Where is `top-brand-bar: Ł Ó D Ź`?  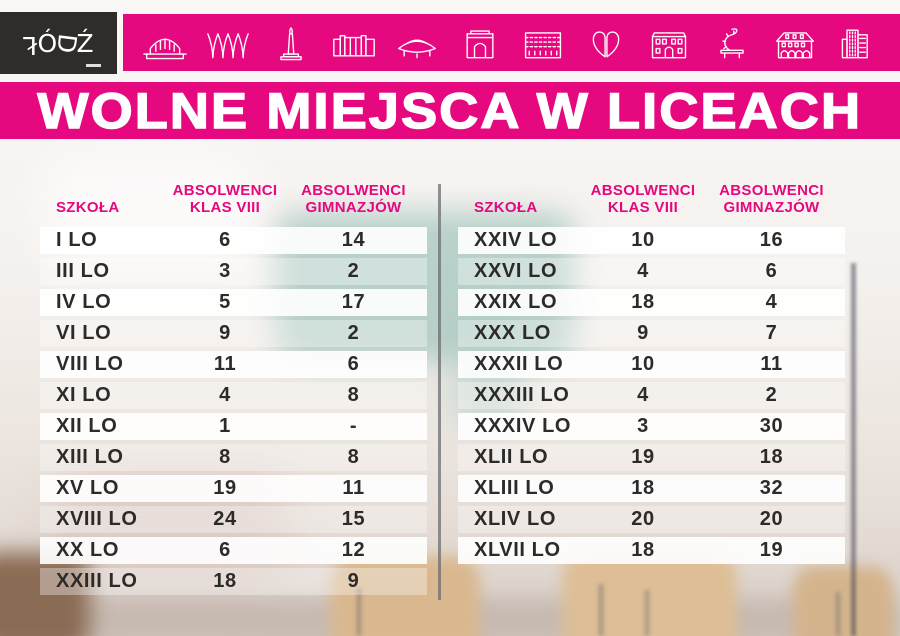
top-brand-bar: Ł Ó D Ź is located at coordinates (450, 38).